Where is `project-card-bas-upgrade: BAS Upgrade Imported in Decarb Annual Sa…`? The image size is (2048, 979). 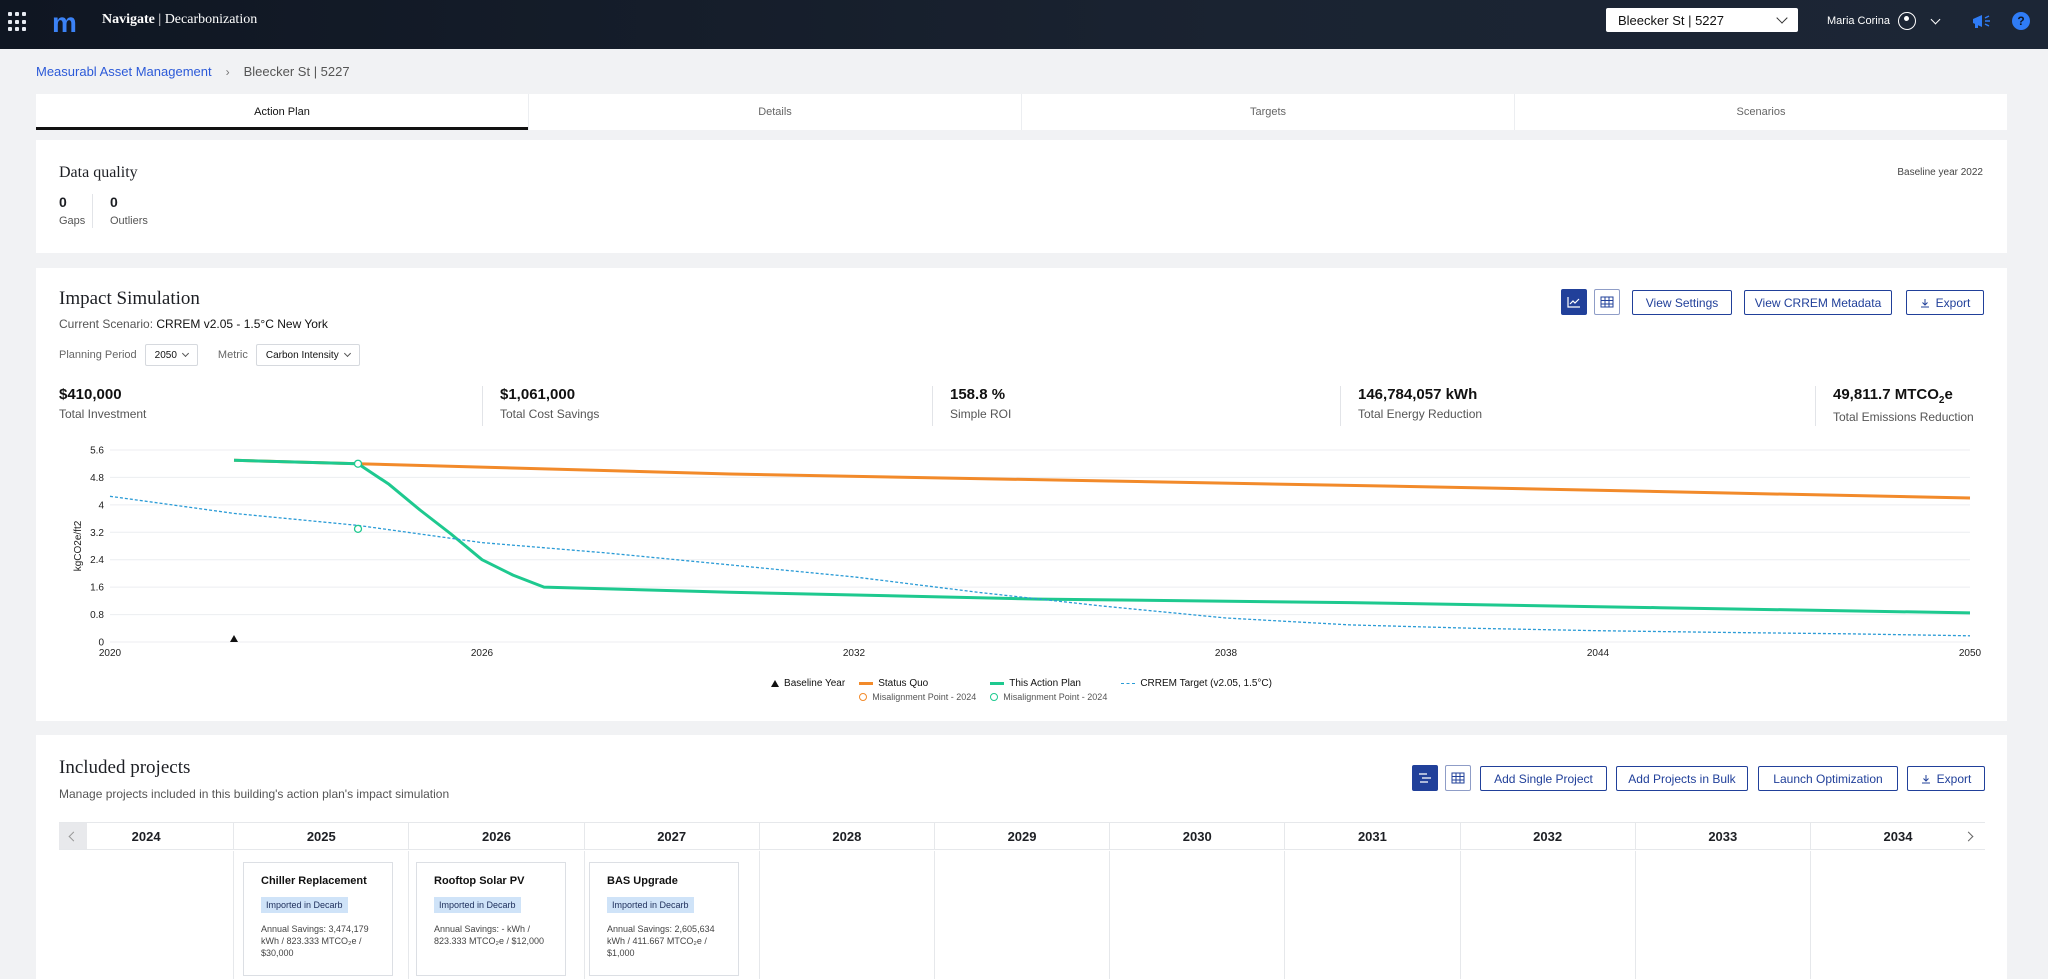 project-card-bas-upgrade: BAS Upgrade Imported in Decarb Annual Sa… is located at coordinates (664, 919).